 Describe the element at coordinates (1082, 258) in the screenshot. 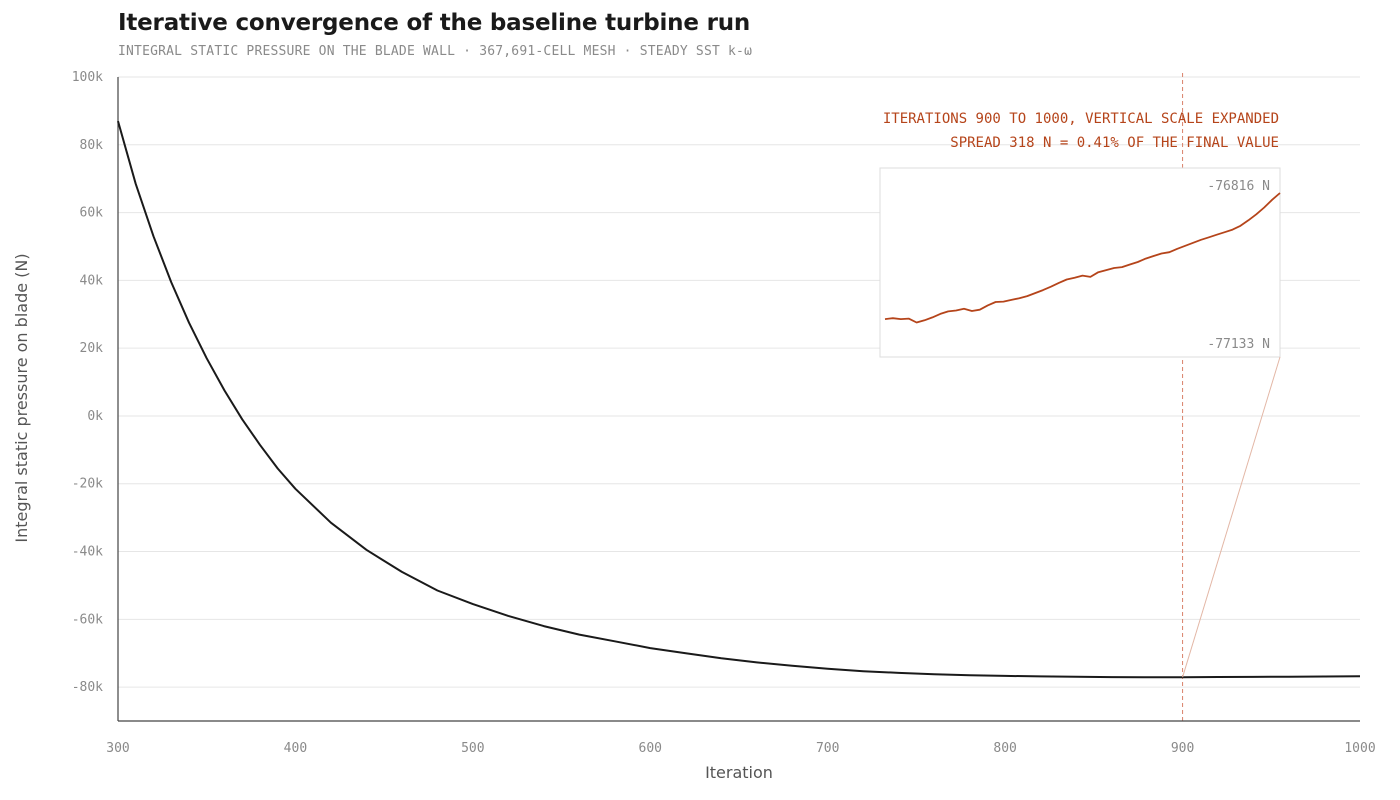

I see `inset-series-line` at that location.